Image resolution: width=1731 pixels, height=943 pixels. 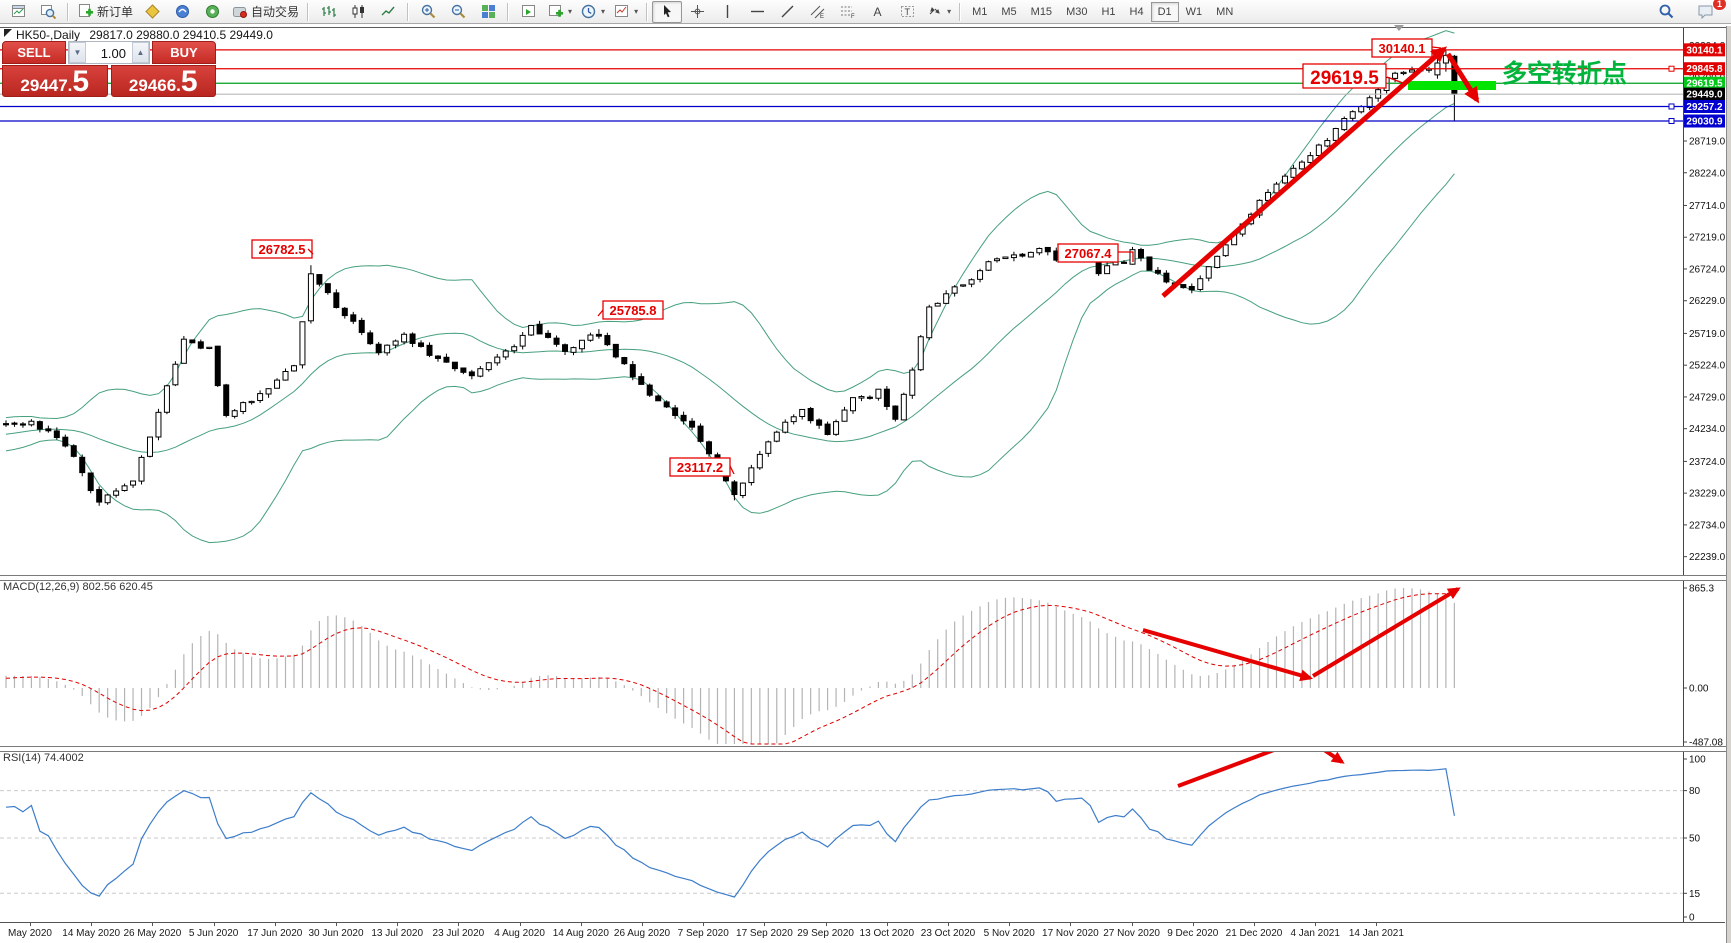 What do you see at coordinates (757, 12) in the screenshot?
I see `horizontal-line-tool-button` at bounding box center [757, 12].